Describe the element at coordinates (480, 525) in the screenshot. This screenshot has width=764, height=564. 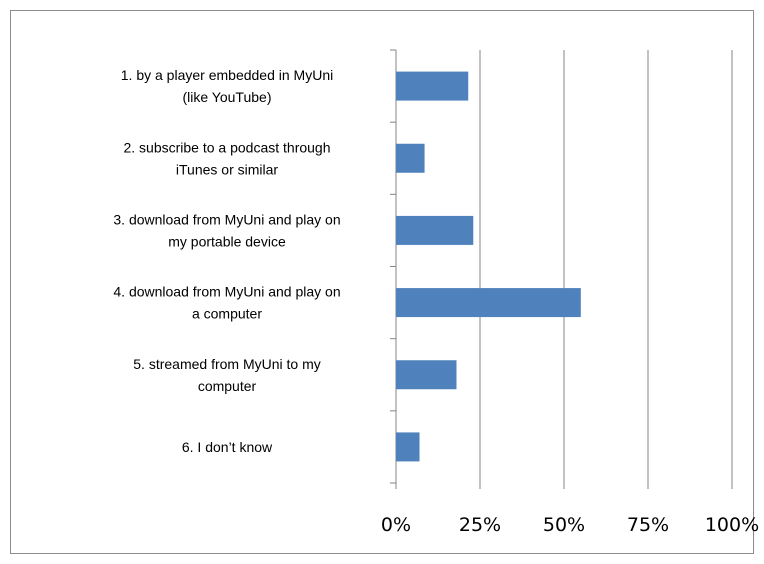
I see `value-tick-label: 25%` at that location.